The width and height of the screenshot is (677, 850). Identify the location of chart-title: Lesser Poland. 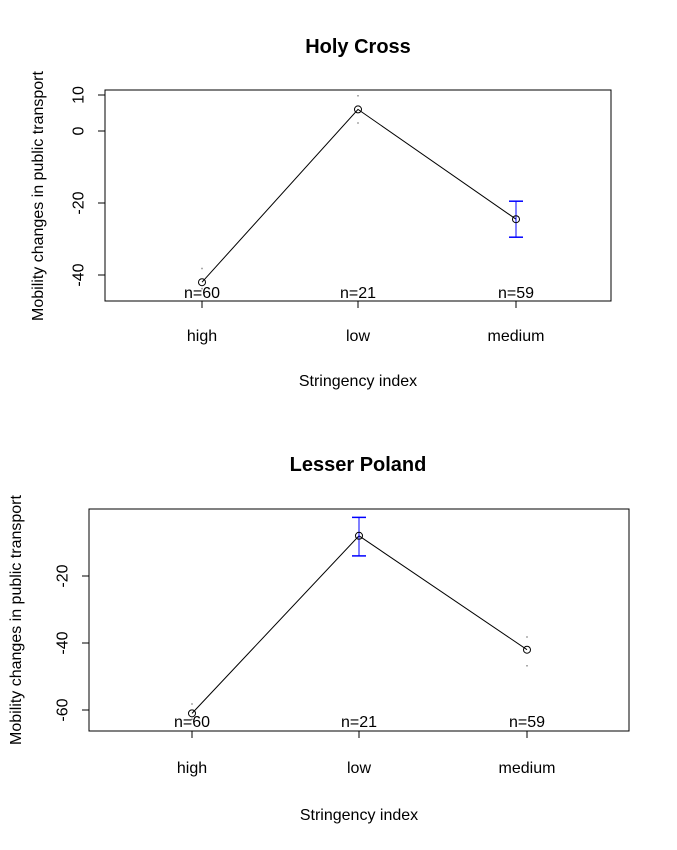
(358, 465).